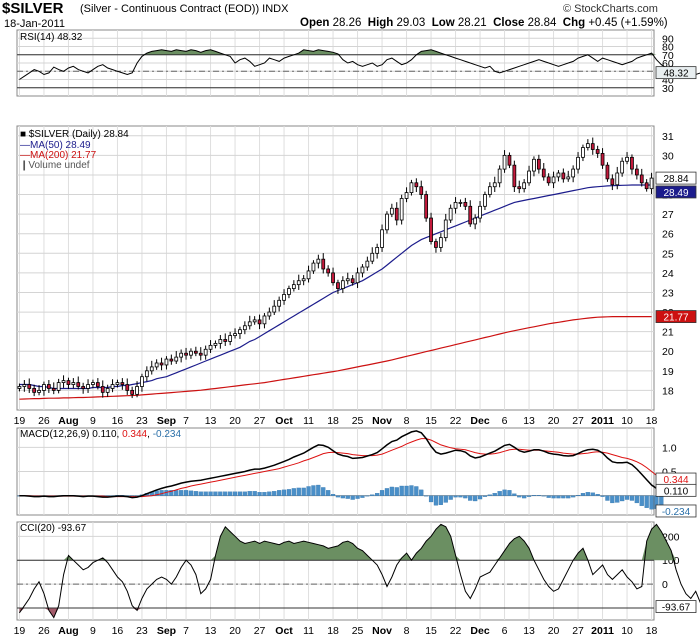  Describe the element at coordinates (93, 631) in the screenshot. I see `cci-xlabel-3: 9` at that location.